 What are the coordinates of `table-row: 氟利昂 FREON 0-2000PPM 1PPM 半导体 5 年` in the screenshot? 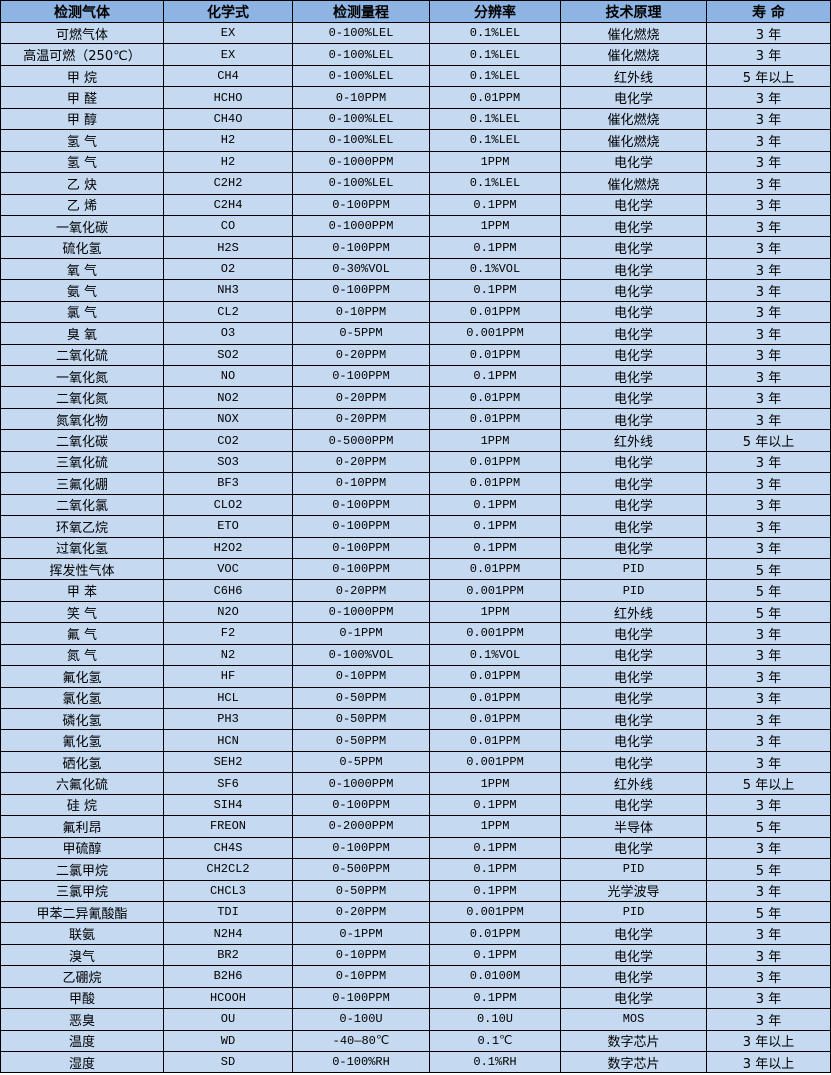 It's located at (415, 826).